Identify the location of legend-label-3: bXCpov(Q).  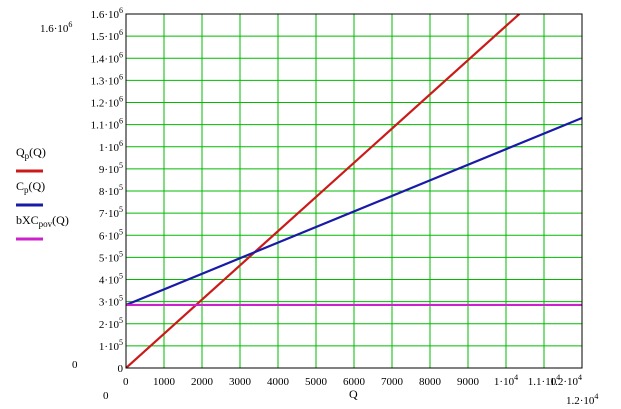
(42, 221).